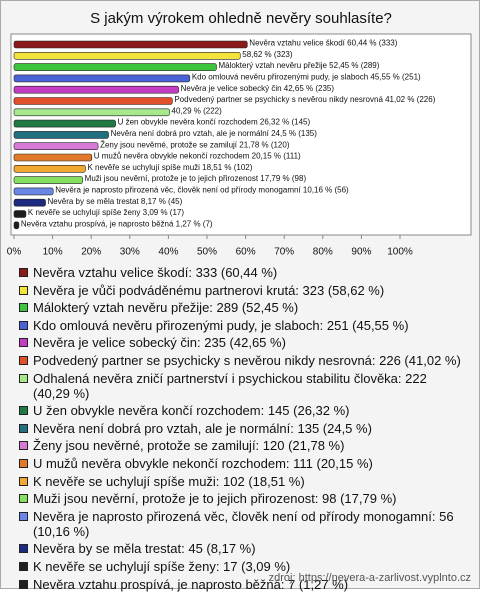  Describe the element at coordinates (284, 252) in the screenshot. I see `x-tick-label: 70%` at that location.